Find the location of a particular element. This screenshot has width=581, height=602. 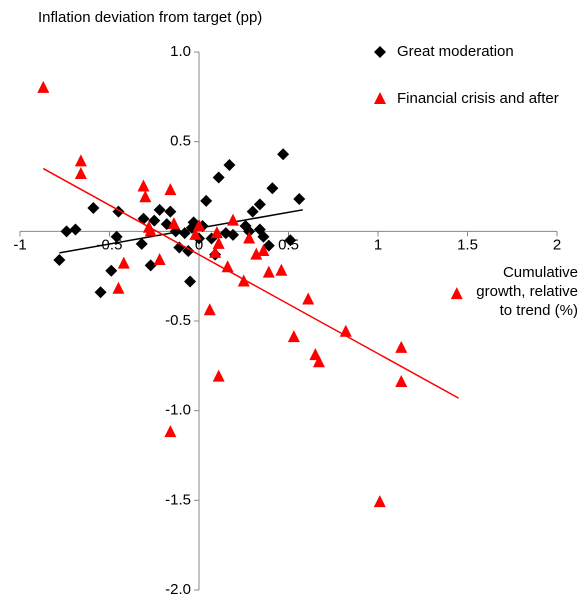

x-tick-label: 1.5 is located at coordinates (467, 244).